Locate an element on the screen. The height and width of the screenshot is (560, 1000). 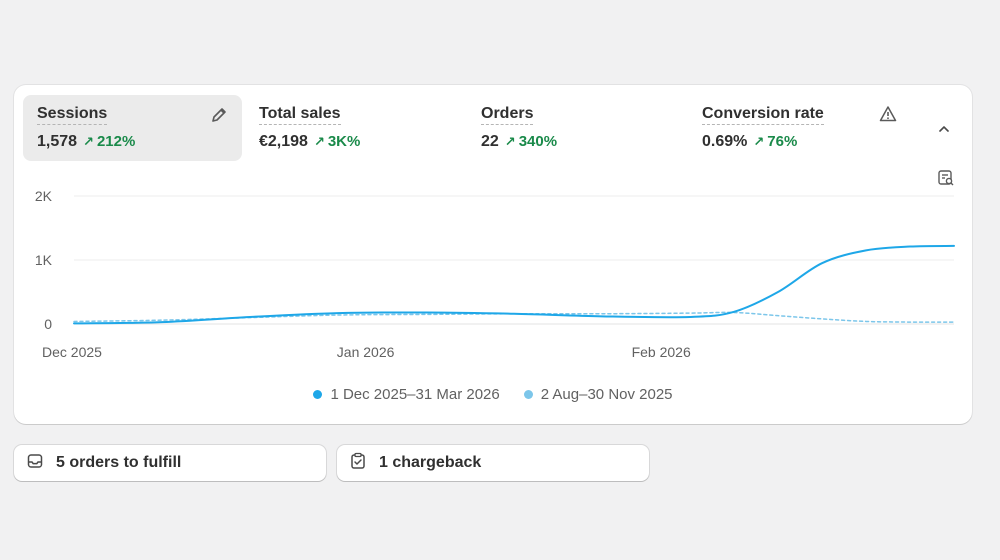
x-tick-label: Feb 2026 is located at coordinates (661, 352).